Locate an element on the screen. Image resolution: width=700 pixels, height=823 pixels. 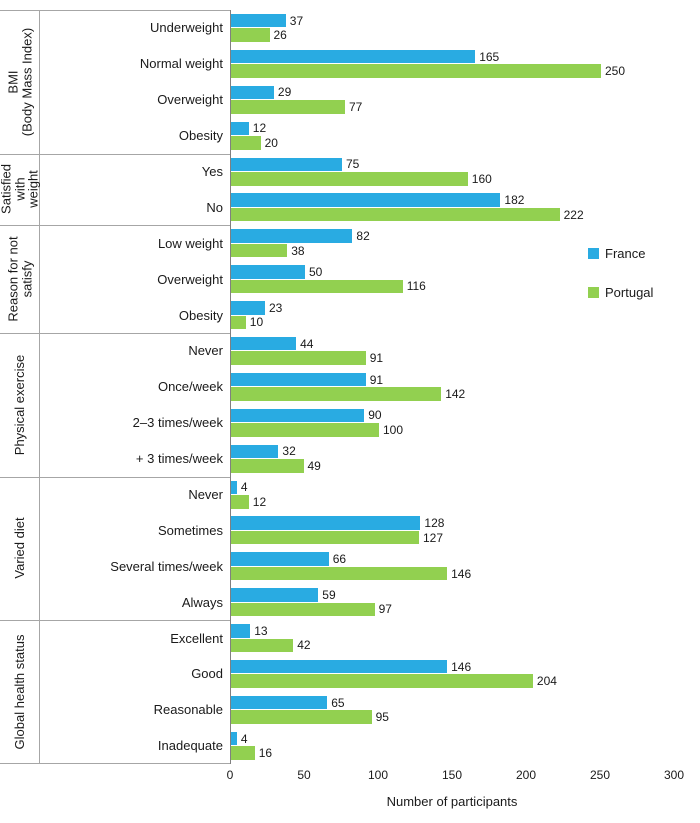
category-label: Overweight is located at coordinates (190, 100).